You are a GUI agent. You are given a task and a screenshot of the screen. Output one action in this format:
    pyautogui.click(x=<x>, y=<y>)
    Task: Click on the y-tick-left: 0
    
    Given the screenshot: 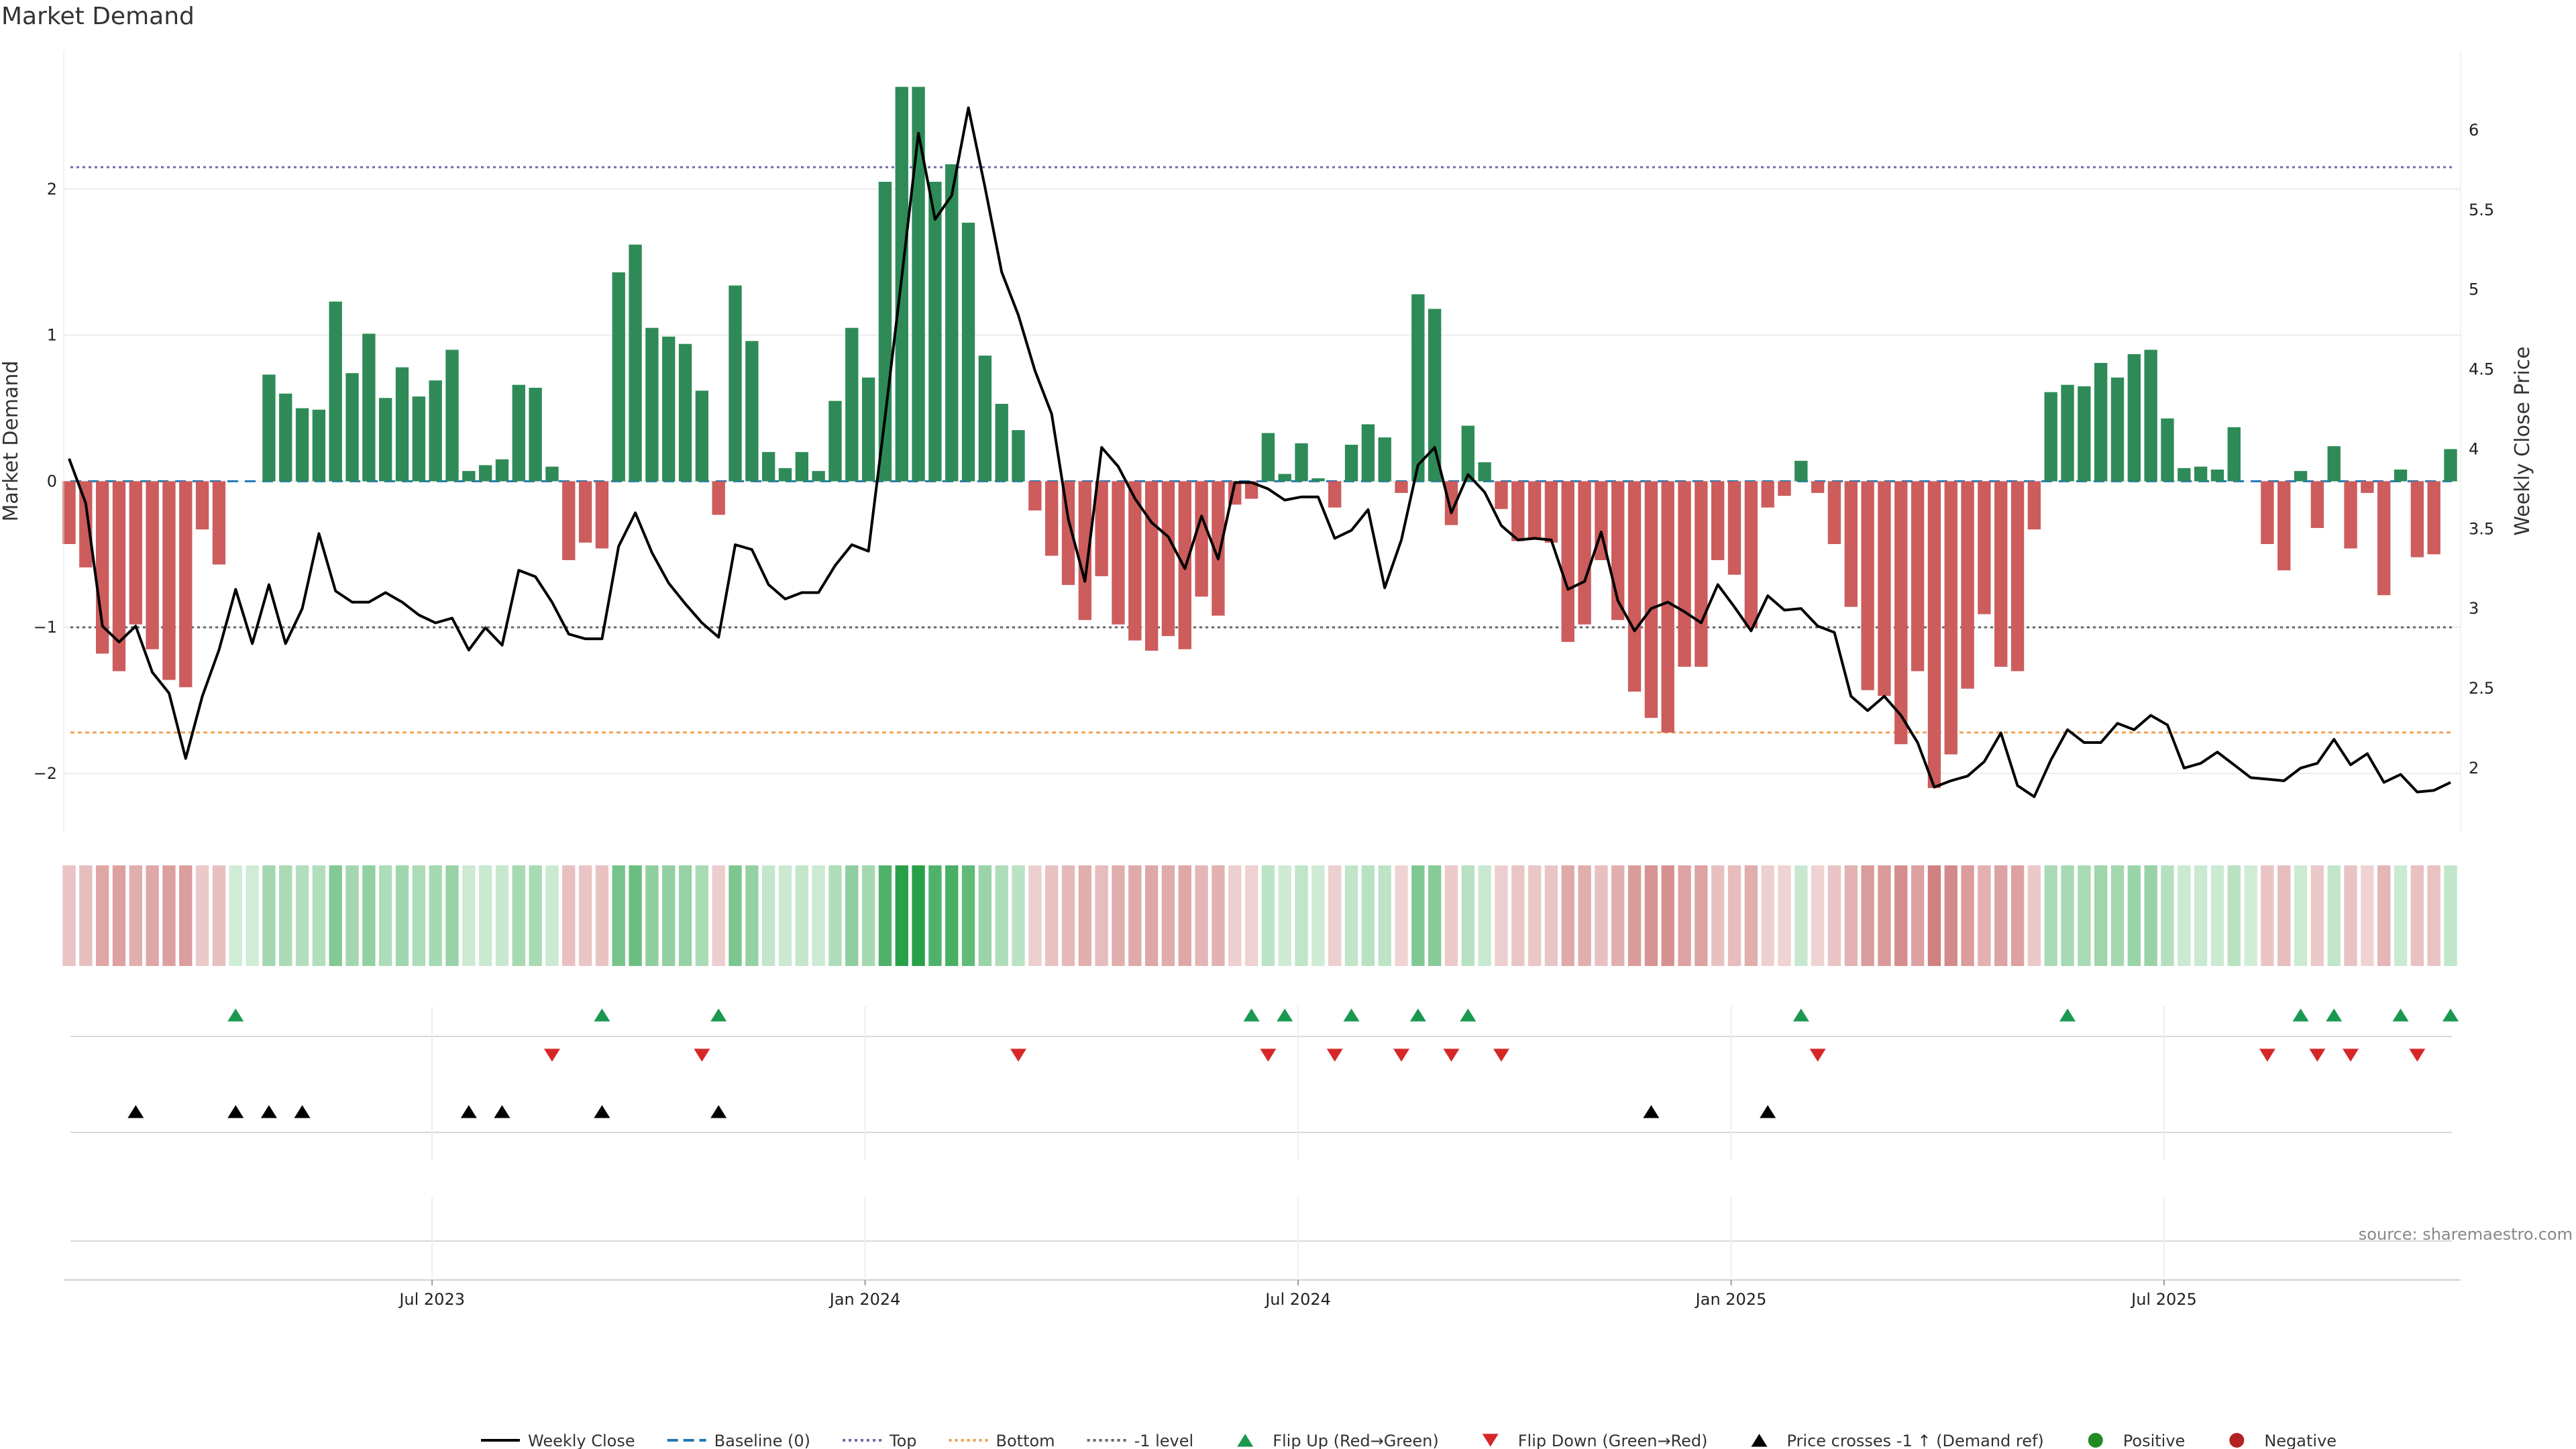 What is the action you would take?
    pyautogui.click(x=52, y=481)
    